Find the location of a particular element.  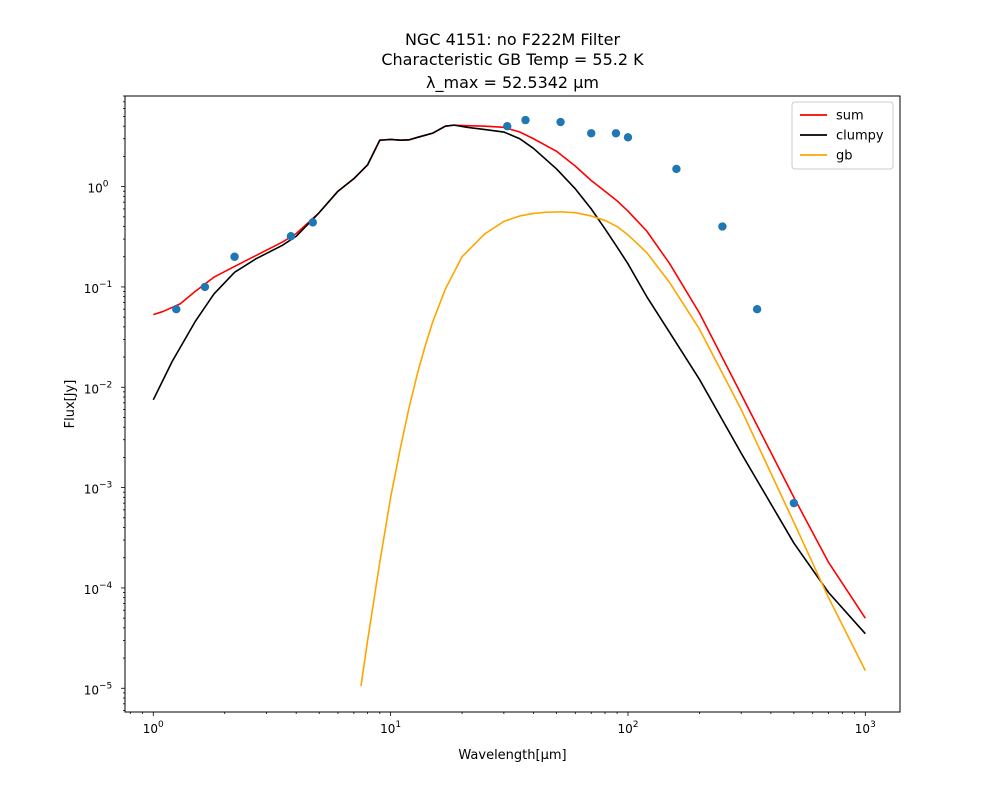

y-tick-label: 10⁻² is located at coordinates (98, 388).